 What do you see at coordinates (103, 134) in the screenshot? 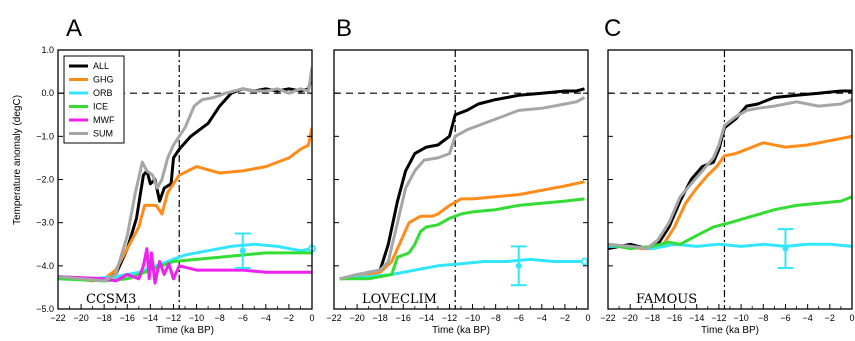
I see `legend-entry: SUM` at bounding box center [103, 134].